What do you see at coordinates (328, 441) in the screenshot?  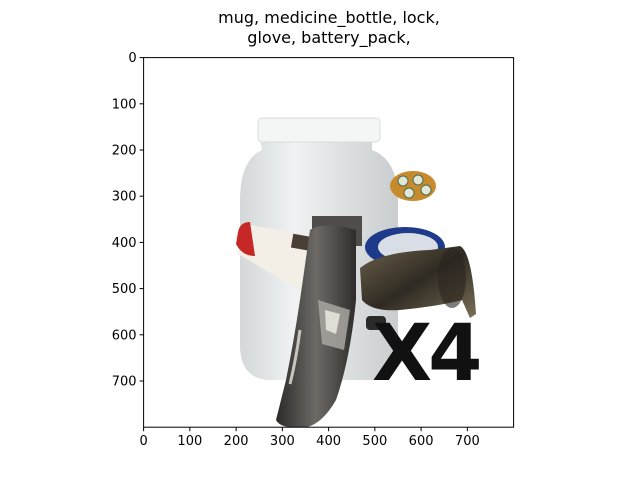 I see `x-tick-label: 400` at bounding box center [328, 441].